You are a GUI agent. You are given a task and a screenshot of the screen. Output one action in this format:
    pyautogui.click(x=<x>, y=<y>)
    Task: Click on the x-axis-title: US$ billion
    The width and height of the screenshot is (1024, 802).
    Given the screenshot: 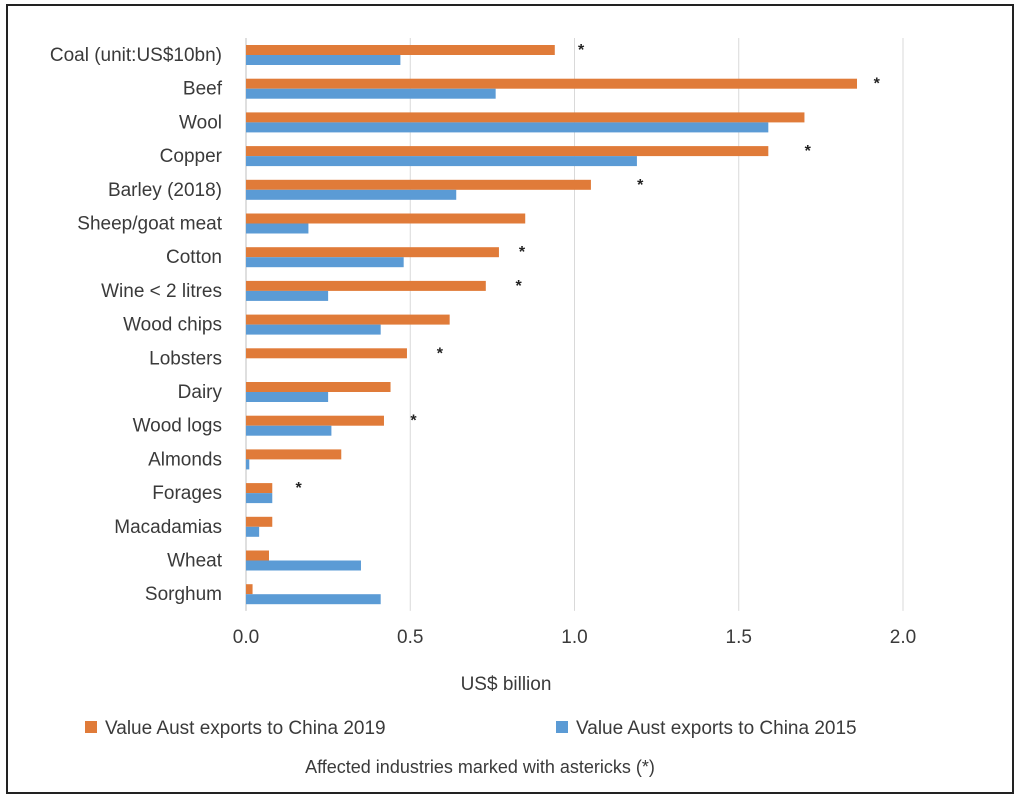 What is the action you would take?
    pyautogui.click(x=506, y=684)
    